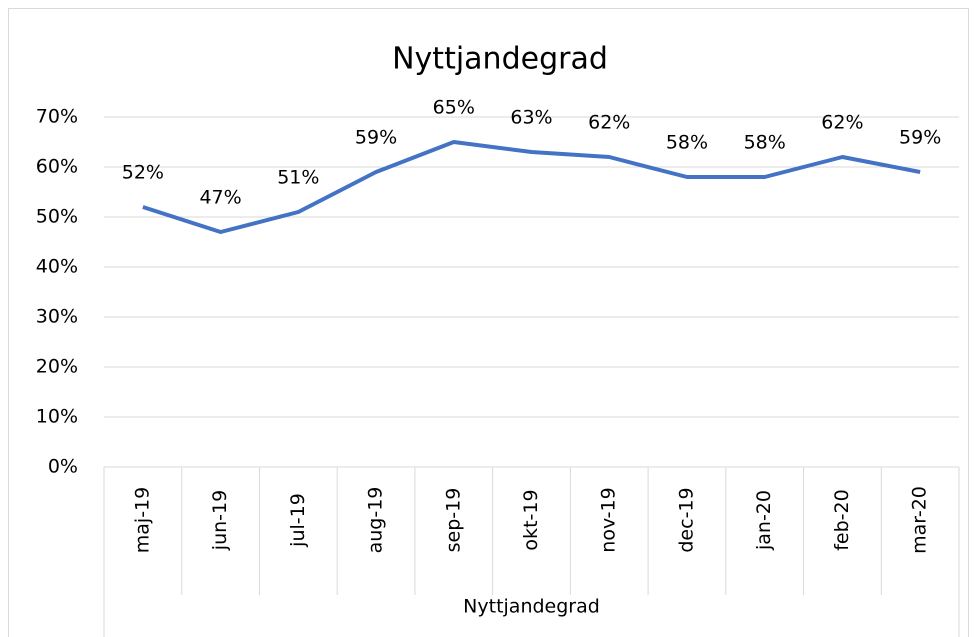  I want to click on y-tick-label: 60%, so click(57, 167).